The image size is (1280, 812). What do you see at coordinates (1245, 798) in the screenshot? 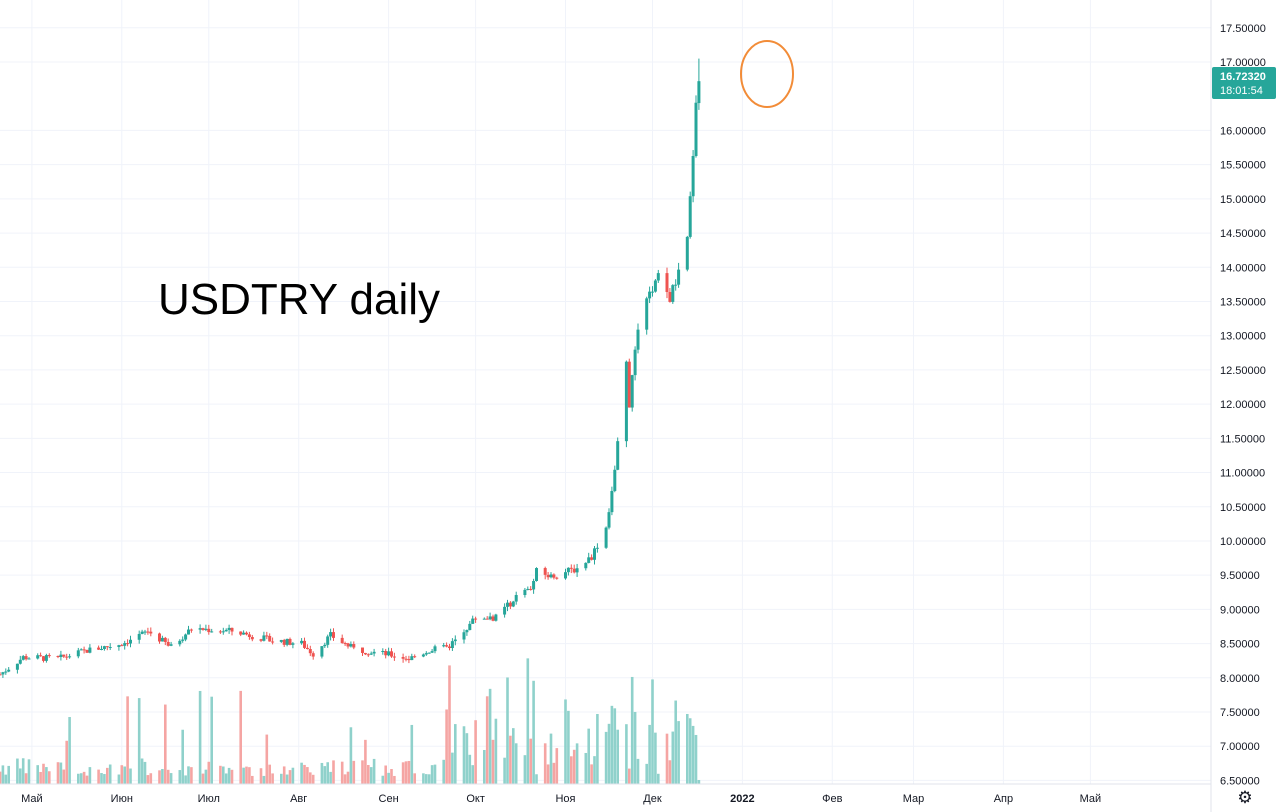
I see `gear-icon: ⚙` at bounding box center [1245, 798].